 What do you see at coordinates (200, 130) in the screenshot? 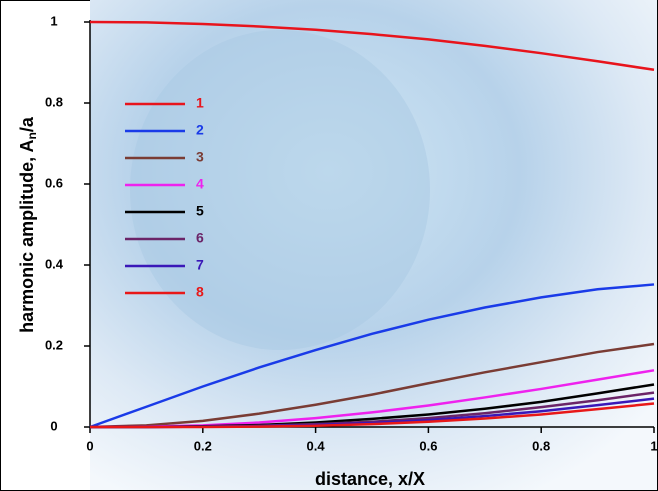
I see `legend-label: 2` at bounding box center [200, 130].